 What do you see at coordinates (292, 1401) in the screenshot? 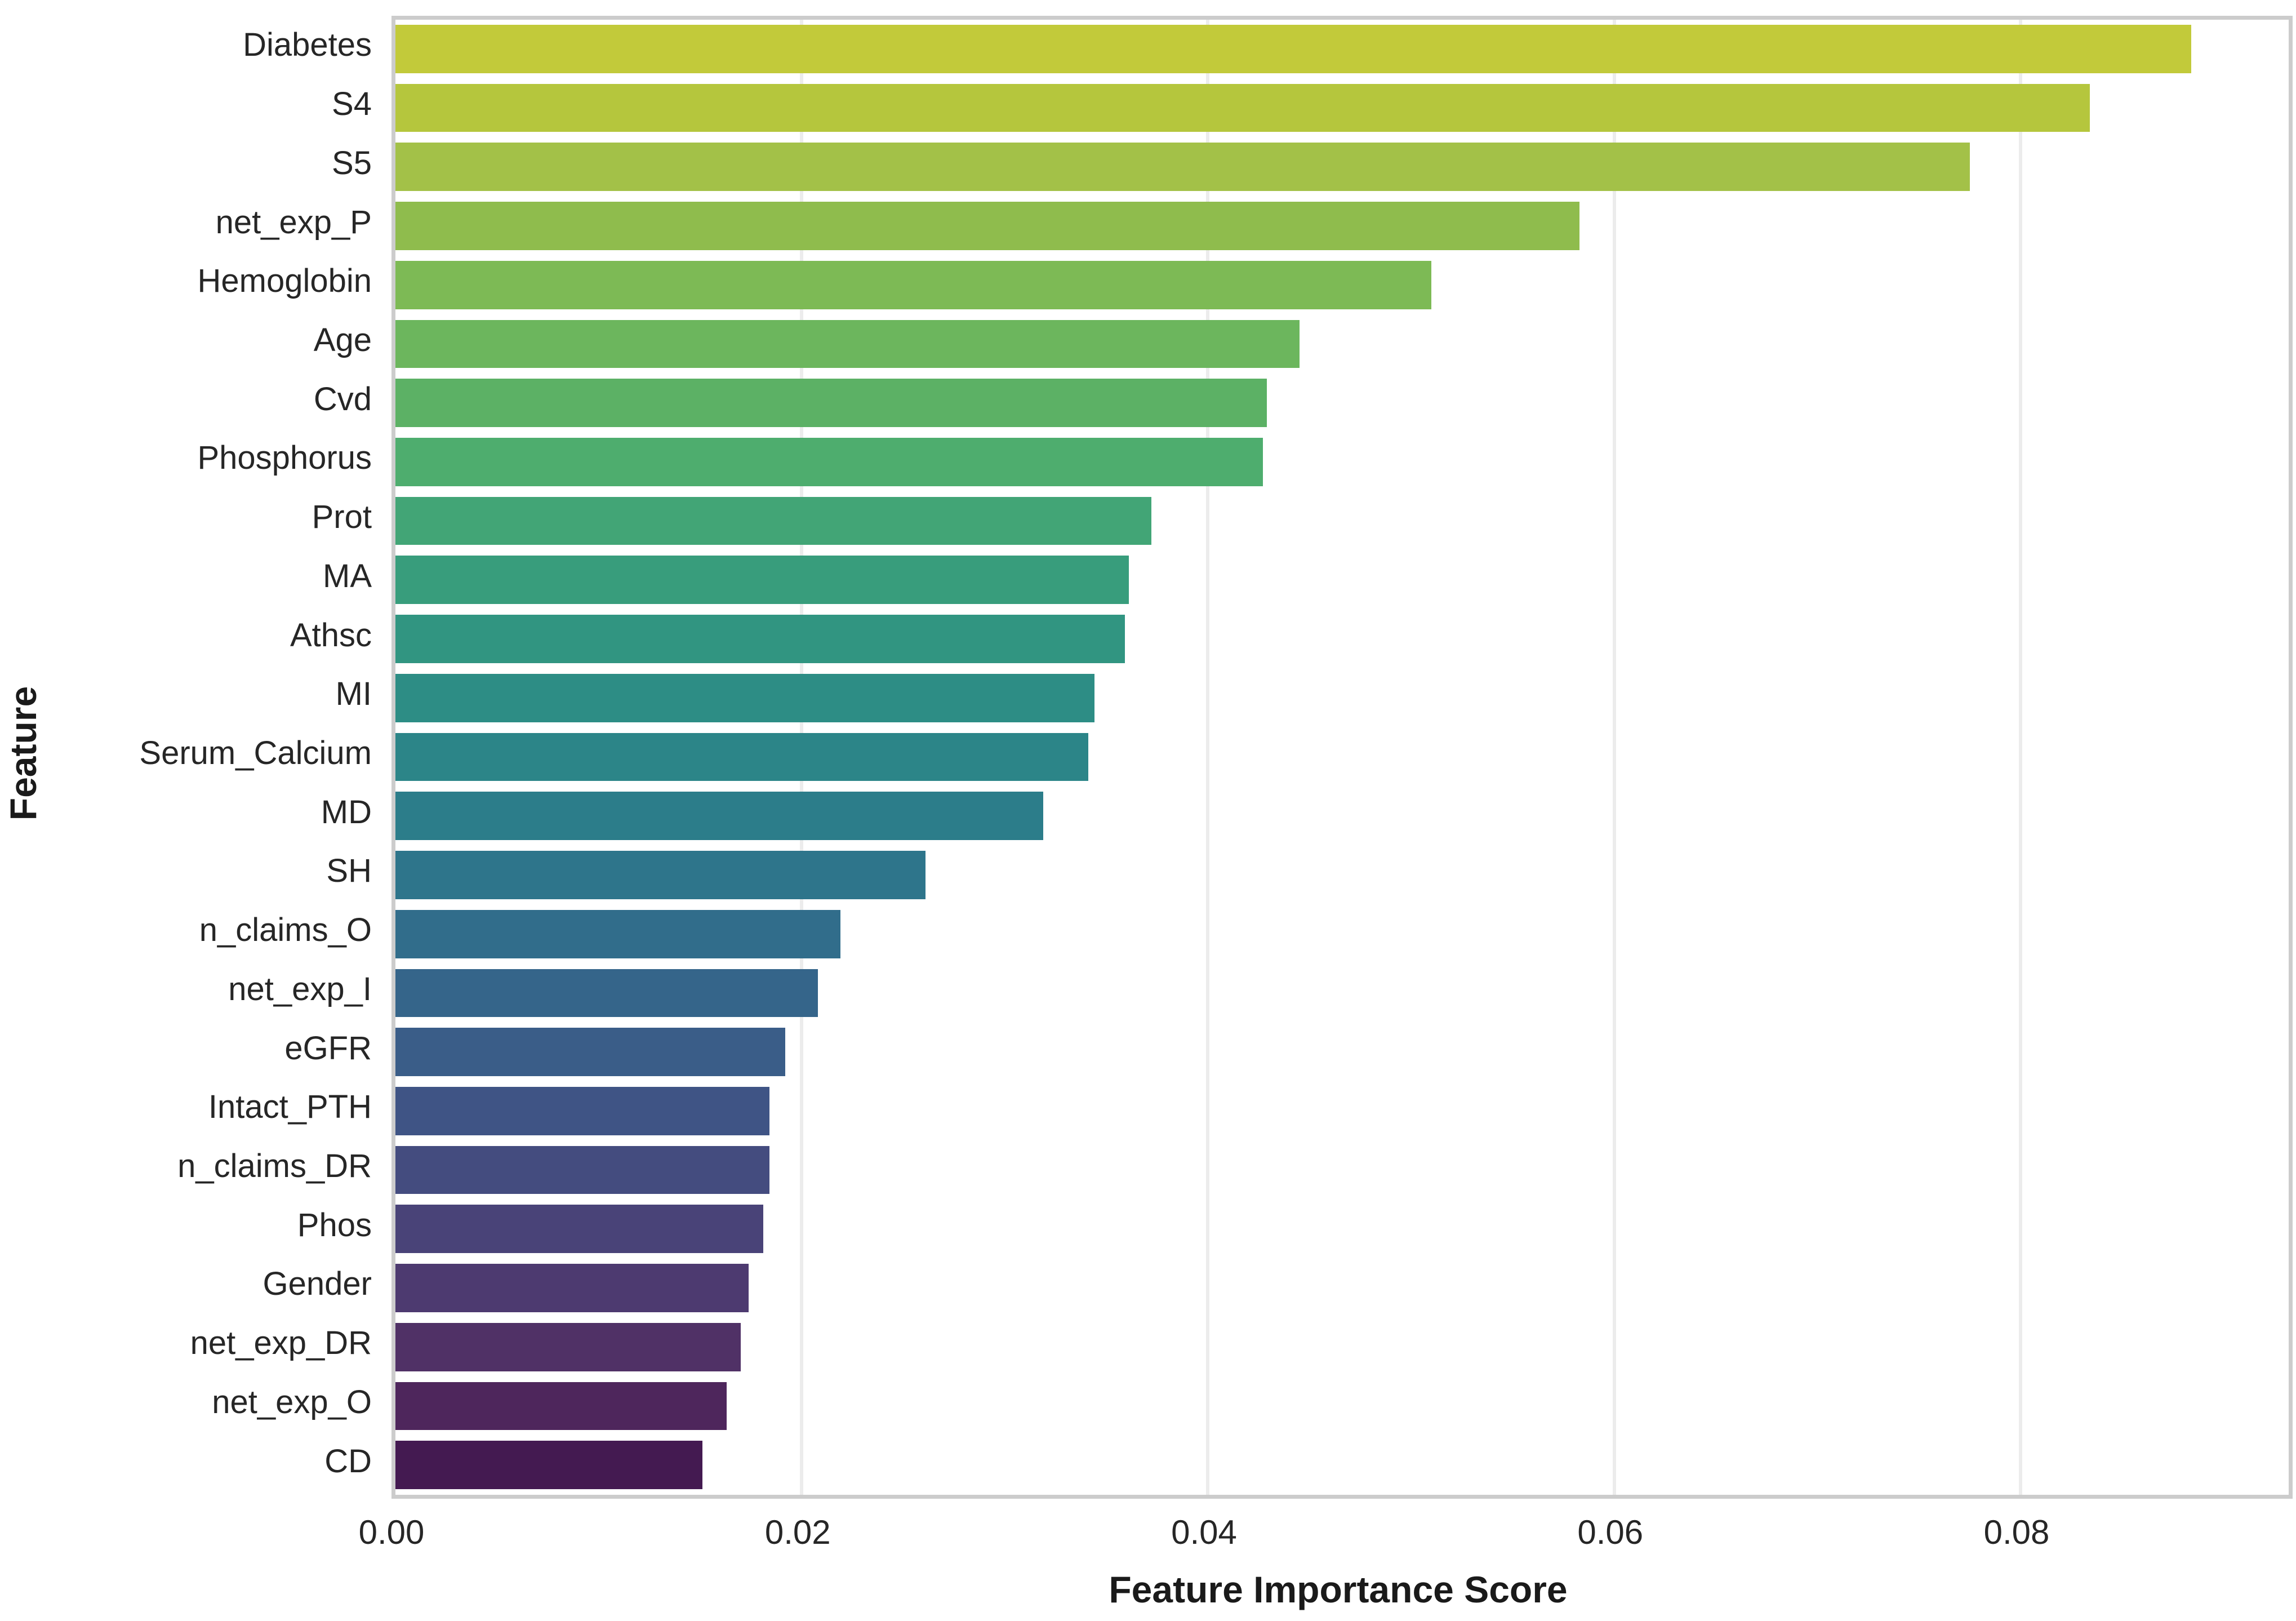
I see `y-tick-label-net_exp_o: net_exp_O` at bounding box center [292, 1401].